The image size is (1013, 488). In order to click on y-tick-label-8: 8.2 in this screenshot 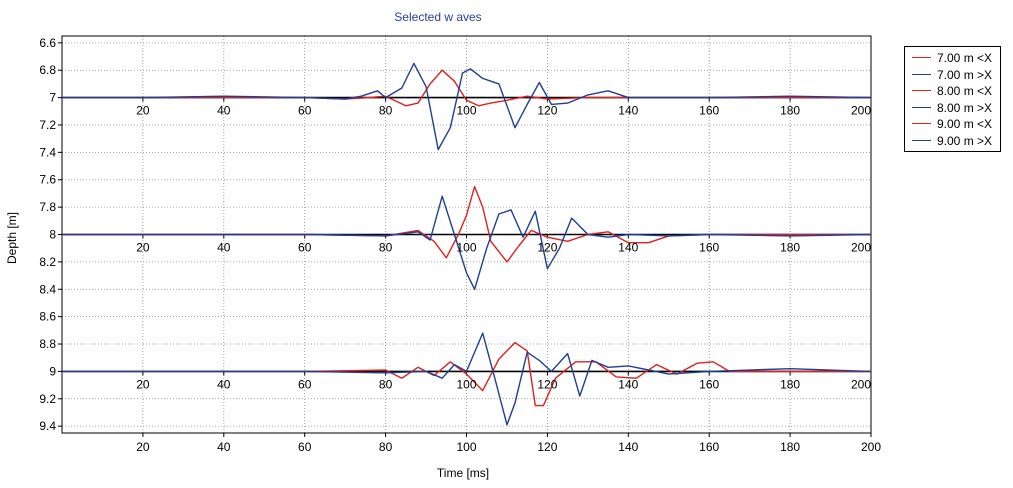, I will do `click(47, 262)`.